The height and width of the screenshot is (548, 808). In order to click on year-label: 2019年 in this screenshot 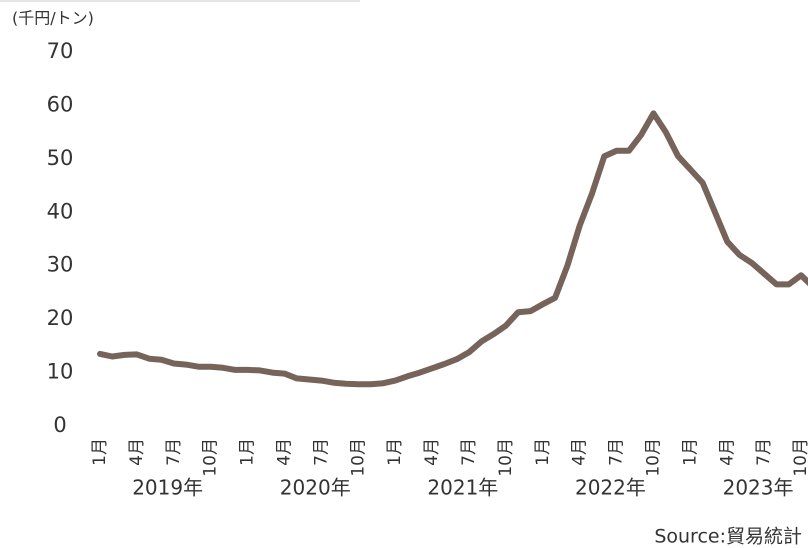, I will do `click(167, 488)`.